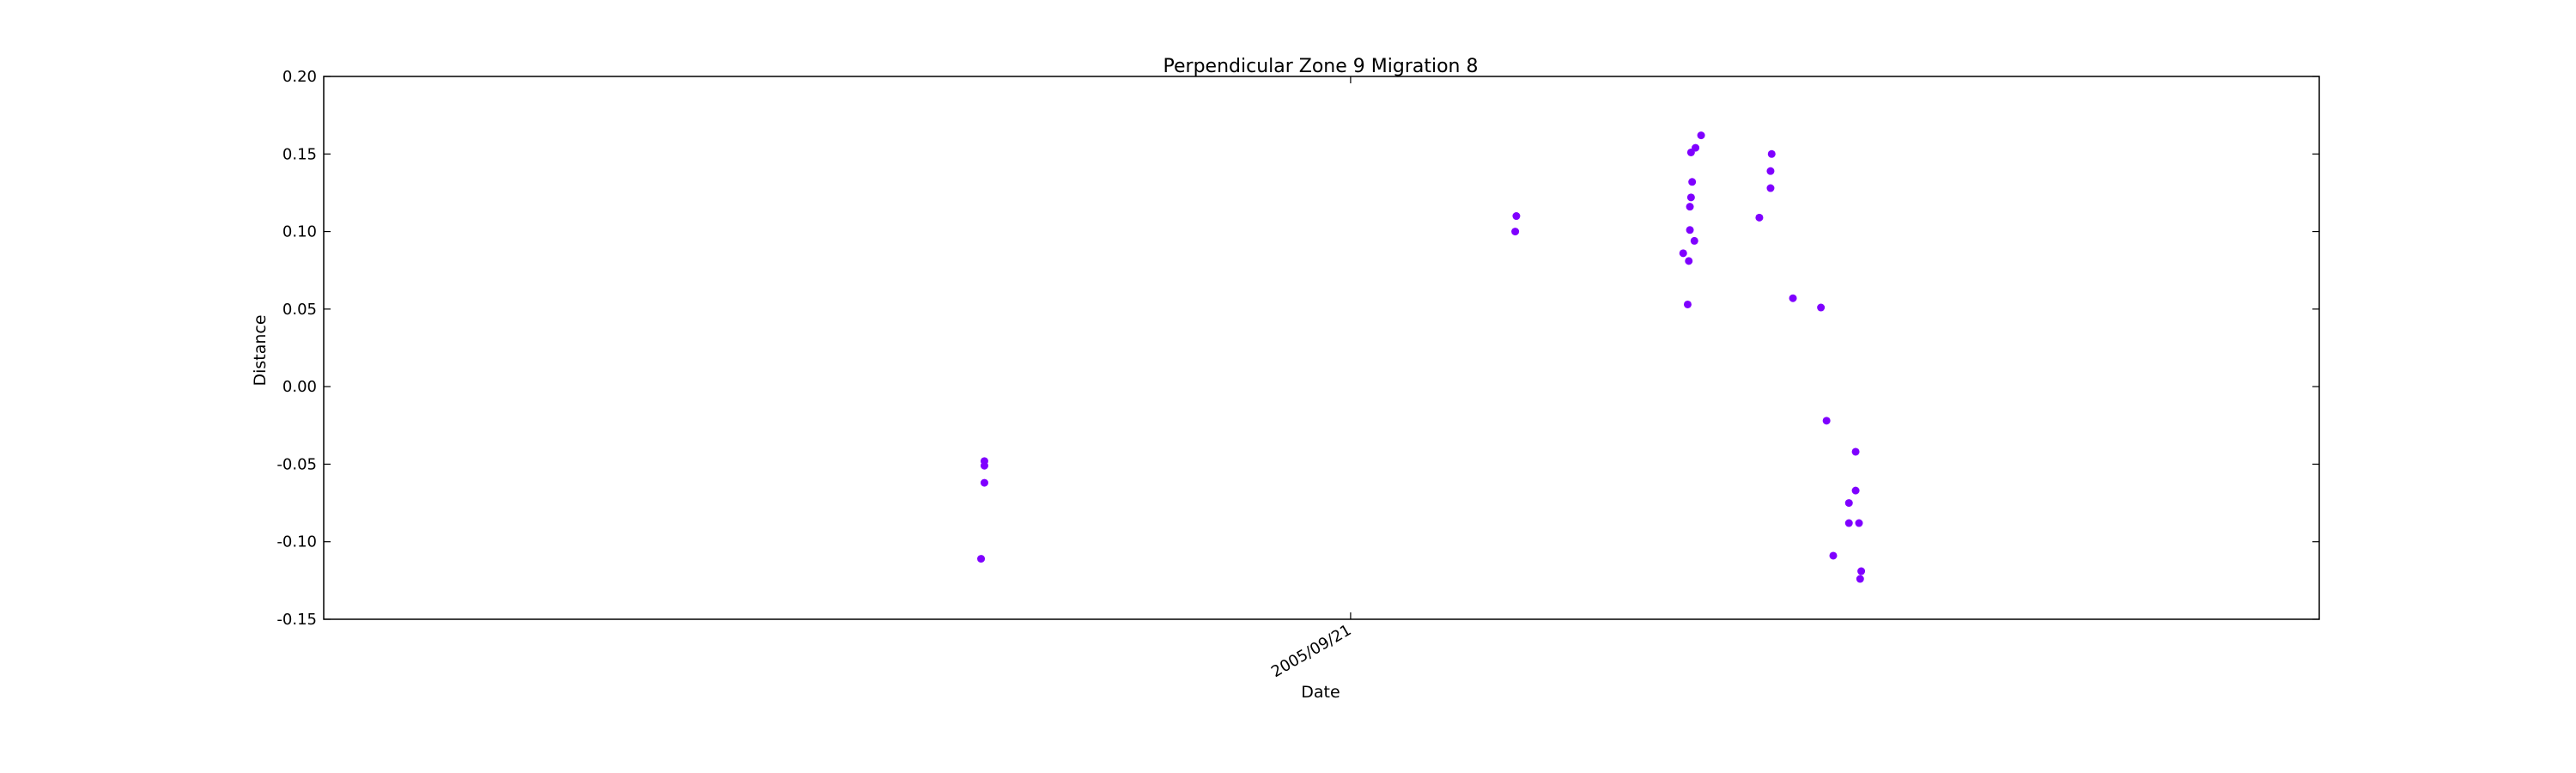 The width and height of the screenshot is (2576, 773). Describe the element at coordinates (300, 387) in the screenshot. I see `y-tick-label: 0.00` at that location.